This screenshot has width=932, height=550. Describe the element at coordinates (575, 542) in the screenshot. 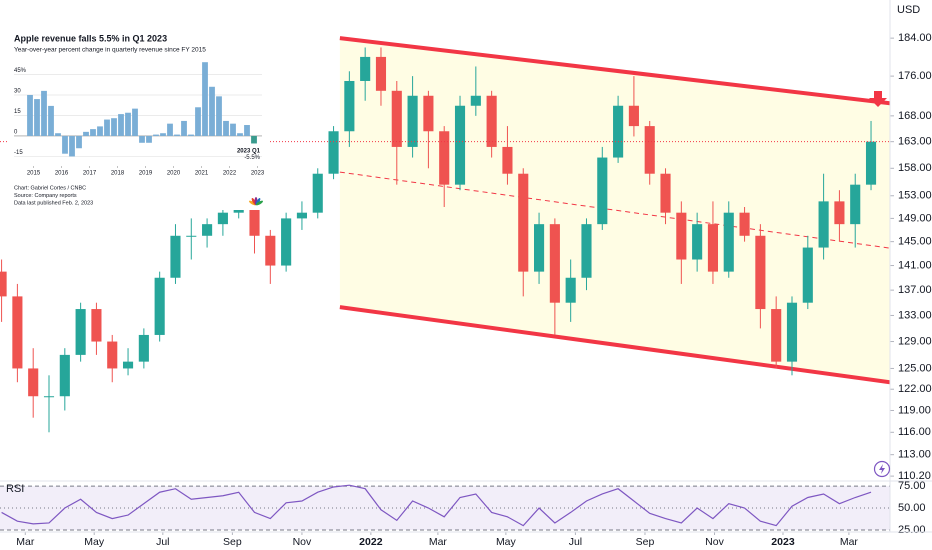

I see `x-tick-label: Jul` at that location.